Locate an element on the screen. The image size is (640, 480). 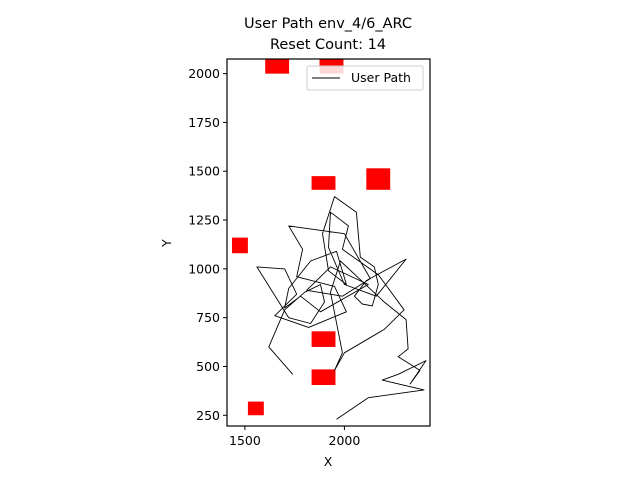
x-axis-label: X is located at coordinates (328, 461).